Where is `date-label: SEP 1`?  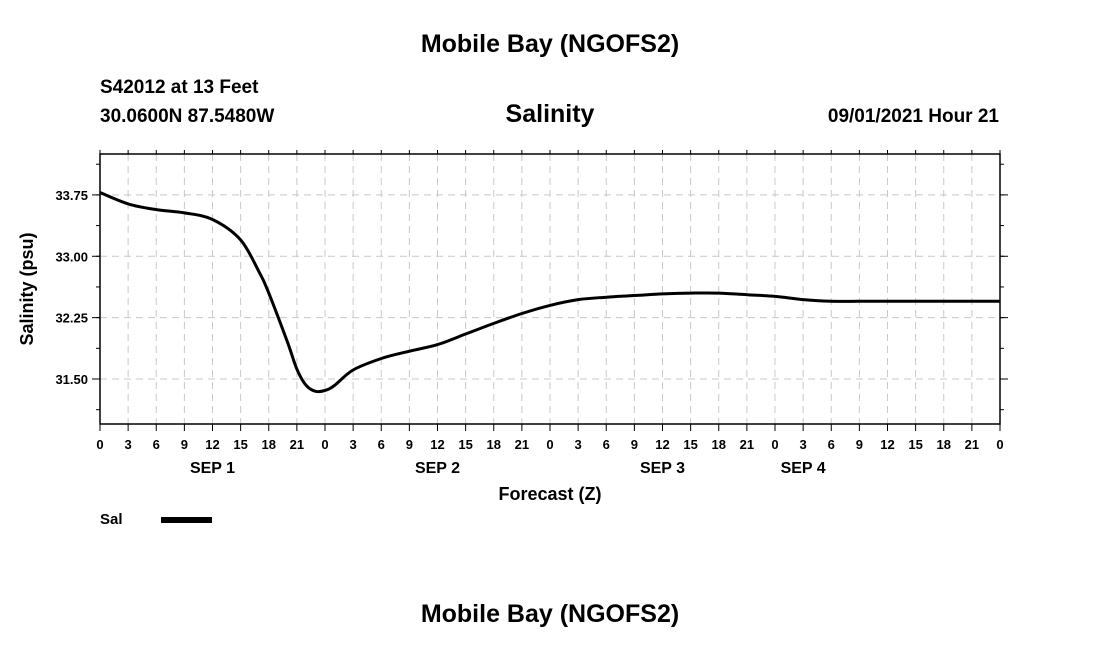
date-label: SEP 1 is located at coordinates (212, 468).